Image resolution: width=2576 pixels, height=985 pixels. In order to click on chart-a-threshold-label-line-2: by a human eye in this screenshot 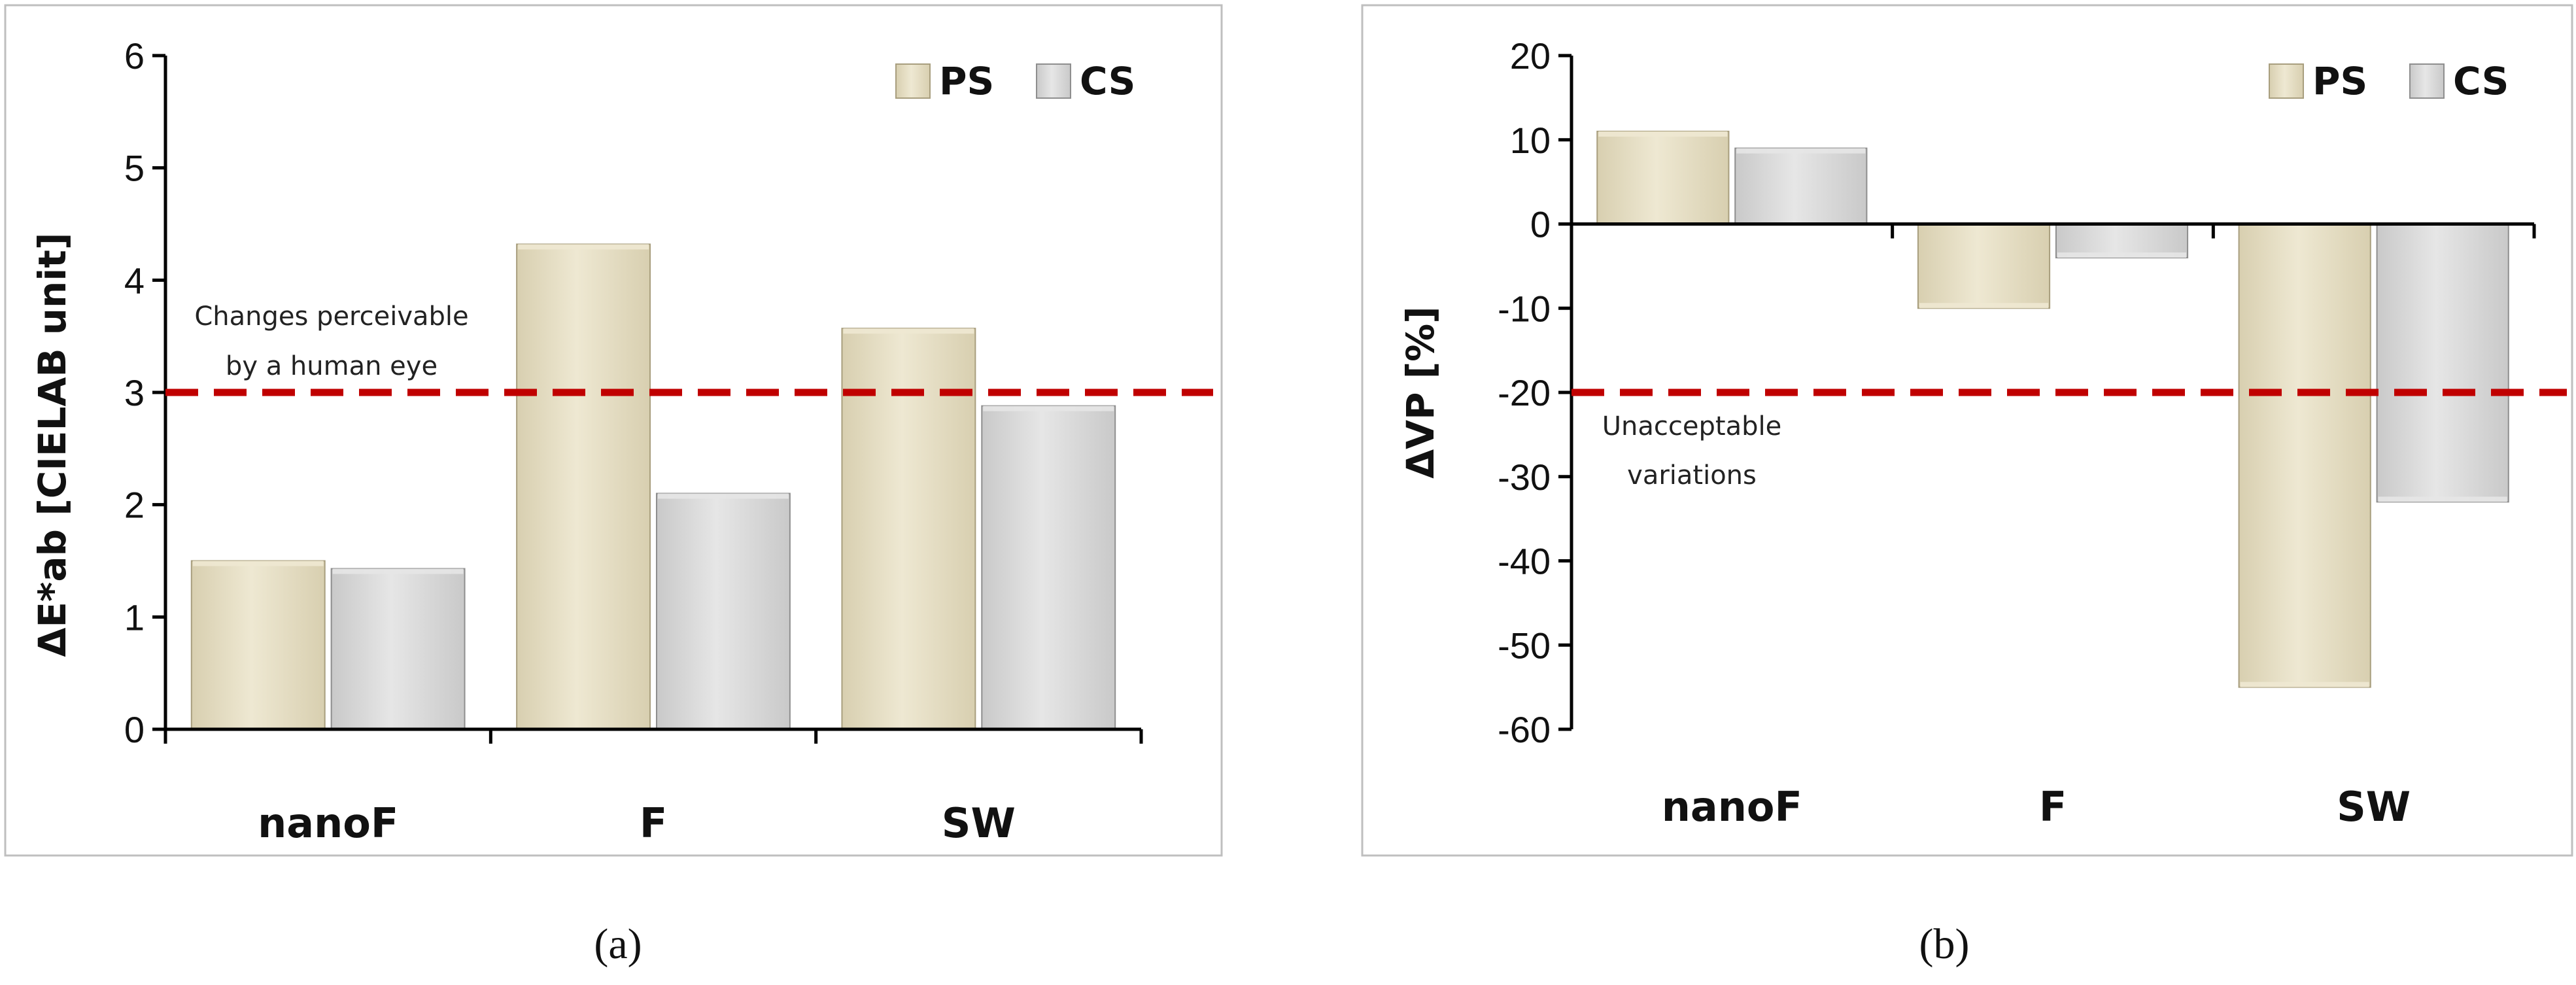, I will do `click(332, 366)`.